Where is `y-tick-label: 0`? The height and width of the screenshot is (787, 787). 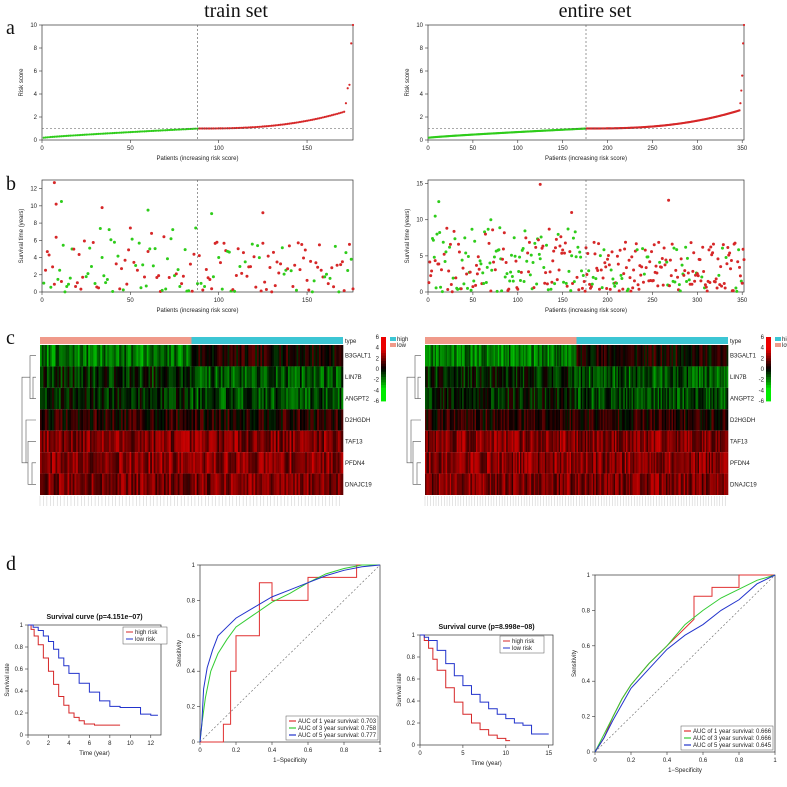 y-tick-label: 0 is located at coordinates (414, 746).